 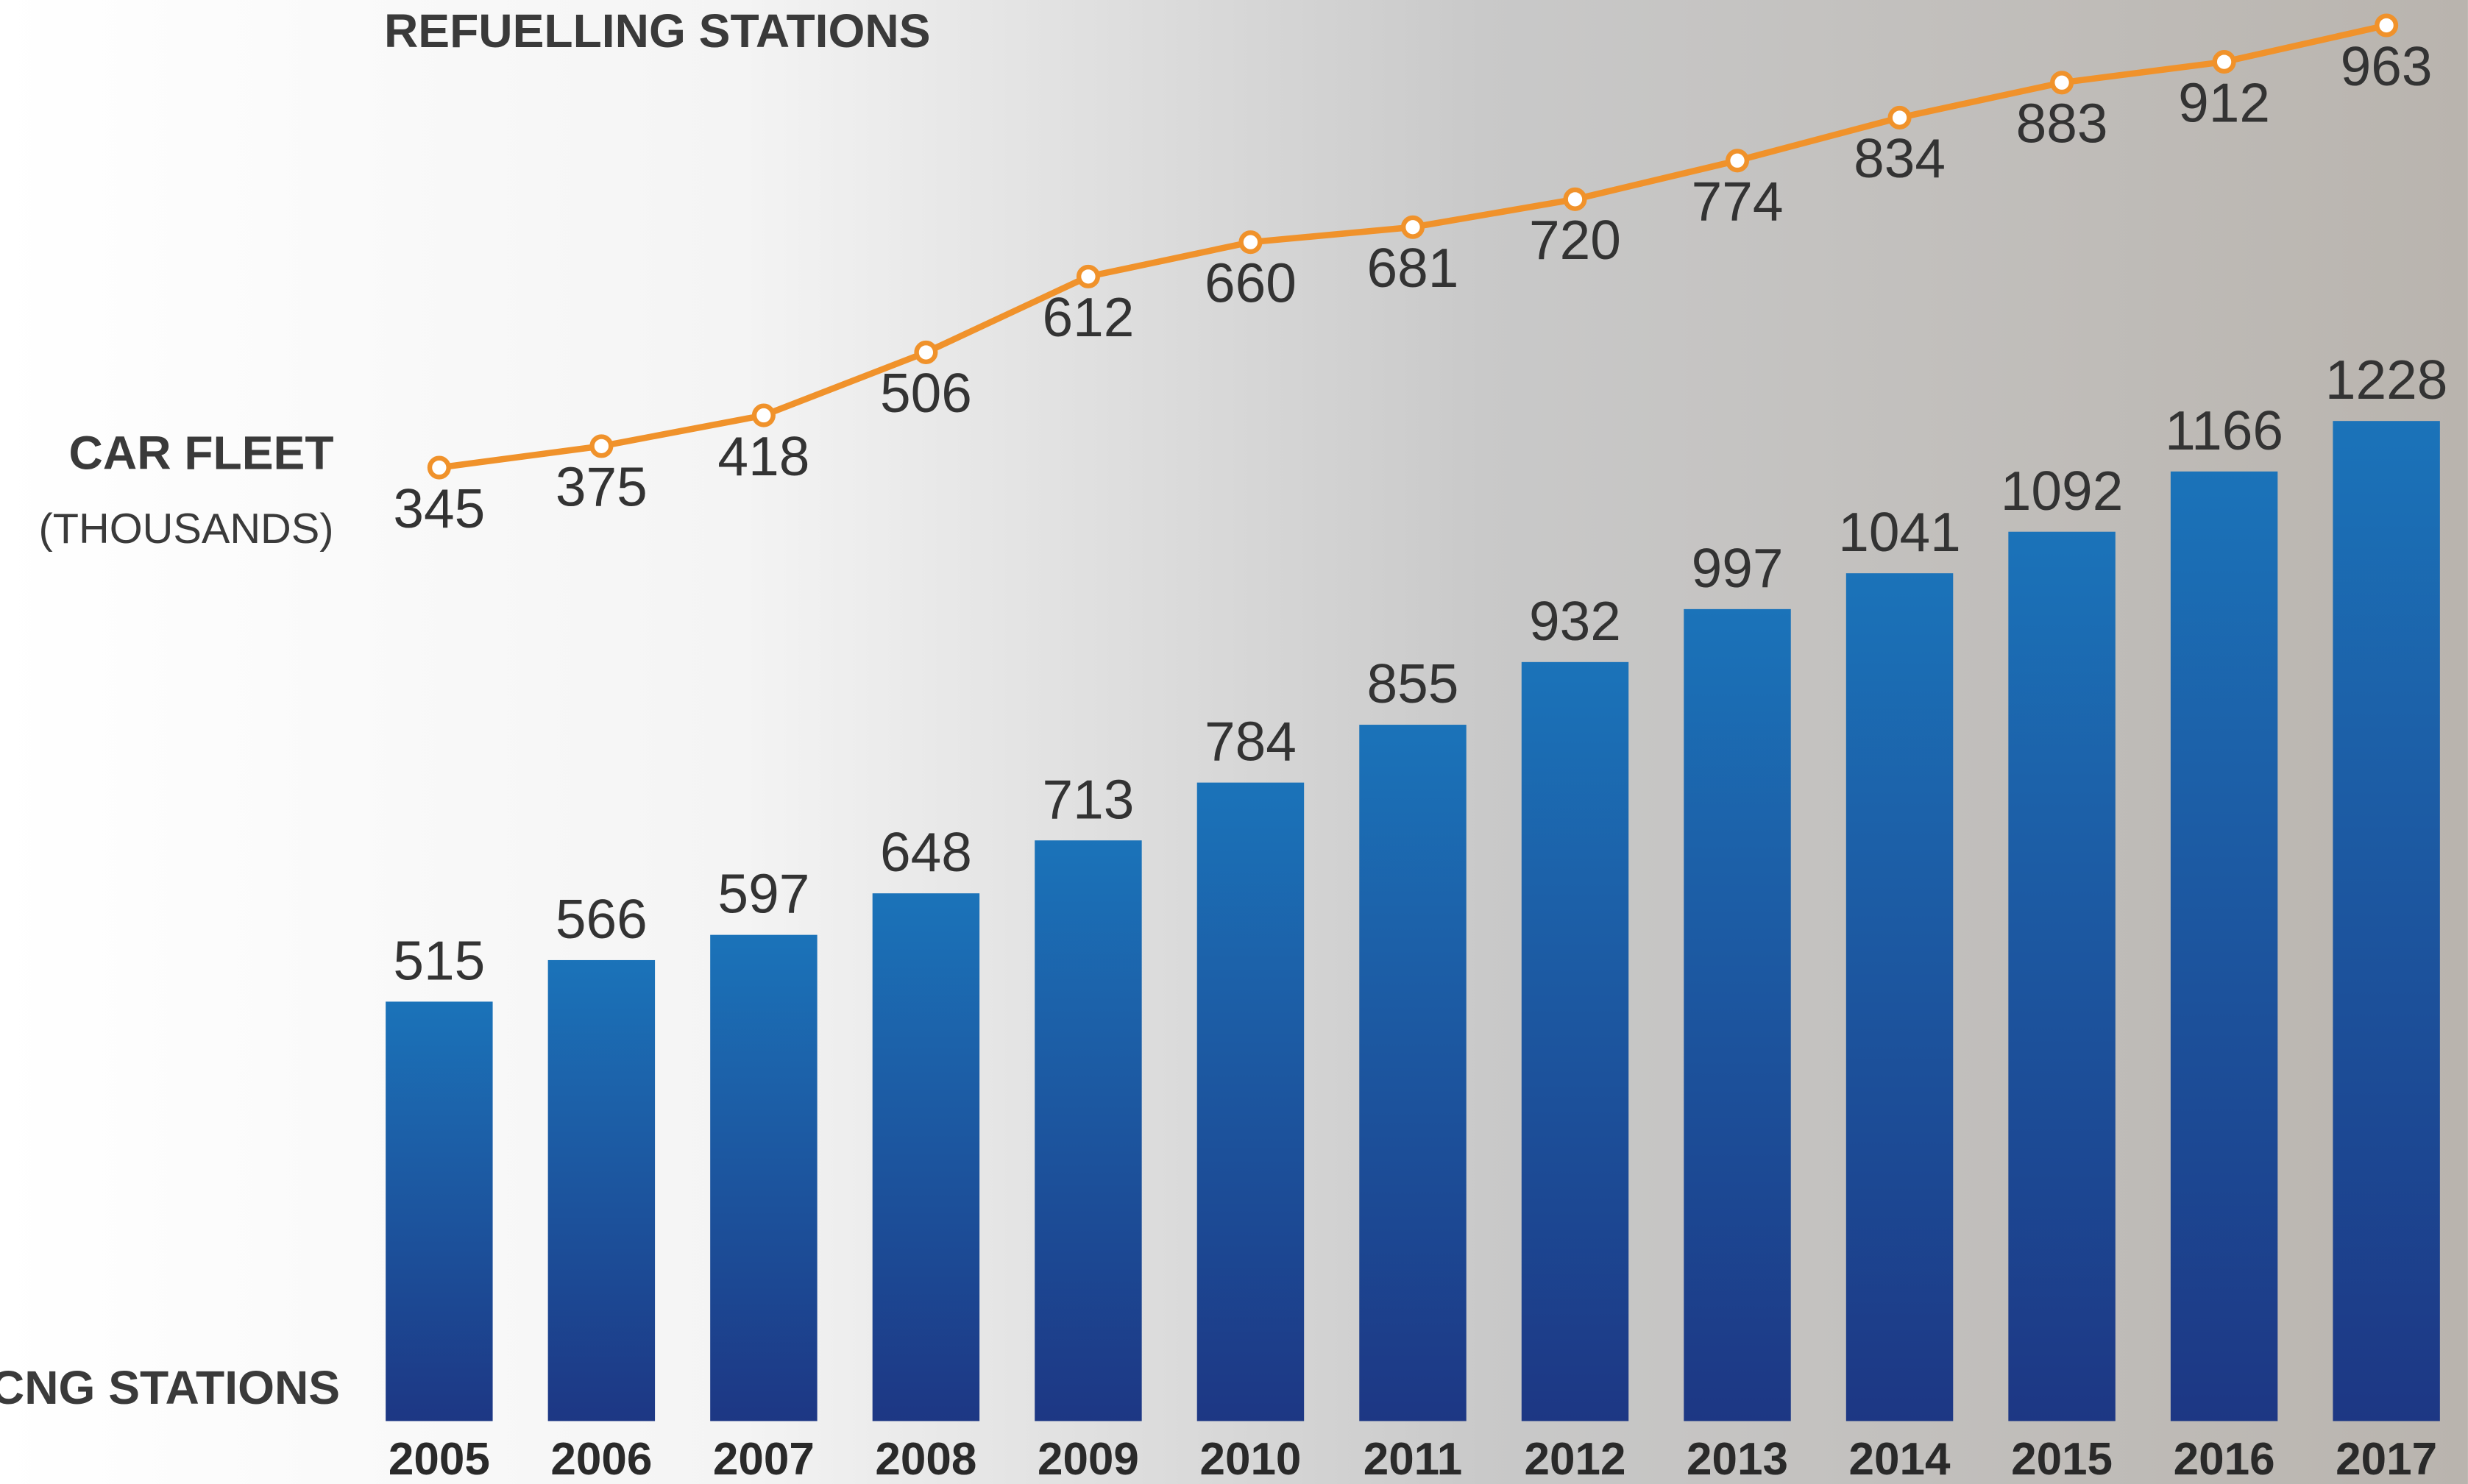 What do you see at coordinates (2062, 491) in the screenshot?
I see `bar-value-label: 1092` at bounding box center [2062, 491].